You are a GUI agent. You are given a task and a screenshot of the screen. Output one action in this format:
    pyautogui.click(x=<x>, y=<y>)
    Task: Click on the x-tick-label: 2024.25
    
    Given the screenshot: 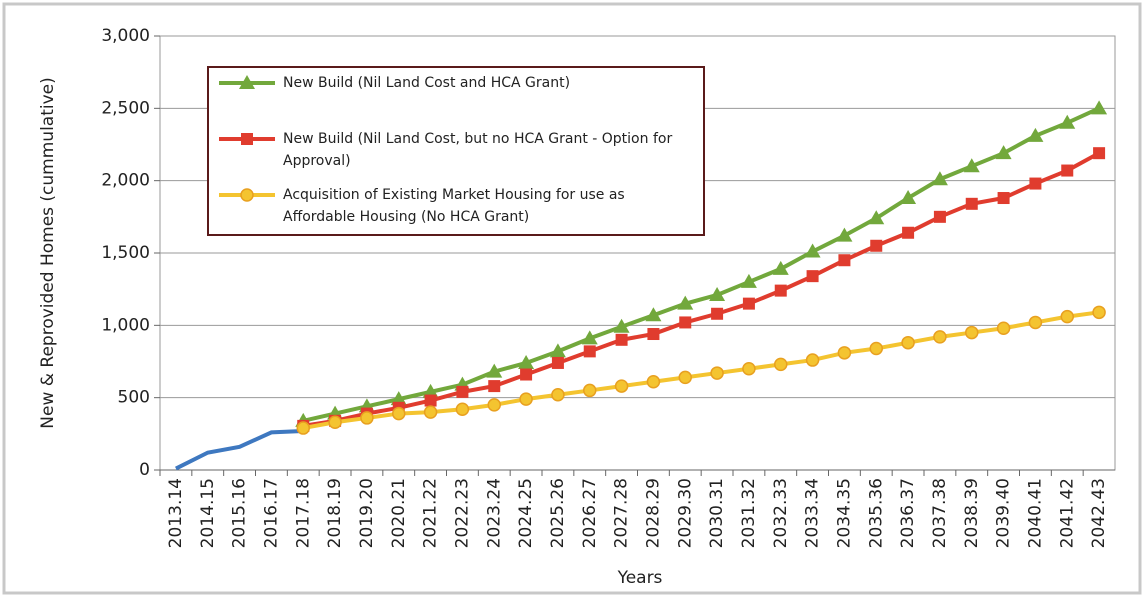 What is the action you would take?
    pyautogui.click(x=526, y=513)
    